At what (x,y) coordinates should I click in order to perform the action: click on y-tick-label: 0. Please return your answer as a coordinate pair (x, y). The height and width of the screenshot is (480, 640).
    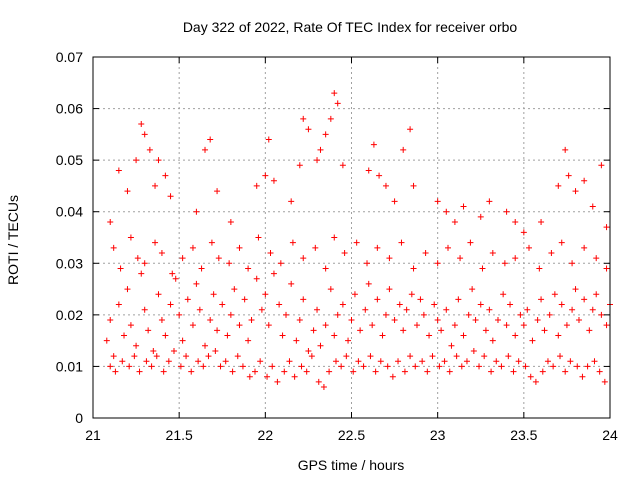
    Looking at the image, I should click on (79, 418).